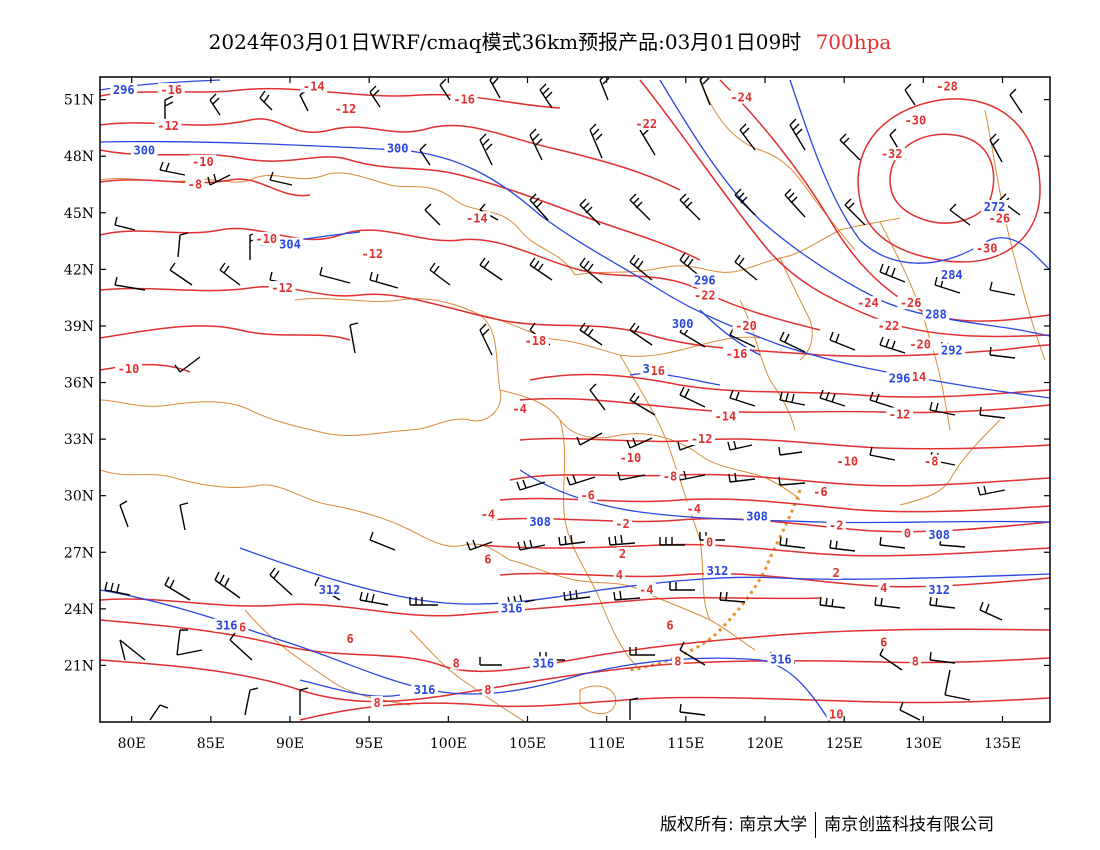 This screenshot has width=1100, height=850. Describe the element at coordinates (527, 744) in the screenshot. I see `lon-tick-label: 105E` at that location.